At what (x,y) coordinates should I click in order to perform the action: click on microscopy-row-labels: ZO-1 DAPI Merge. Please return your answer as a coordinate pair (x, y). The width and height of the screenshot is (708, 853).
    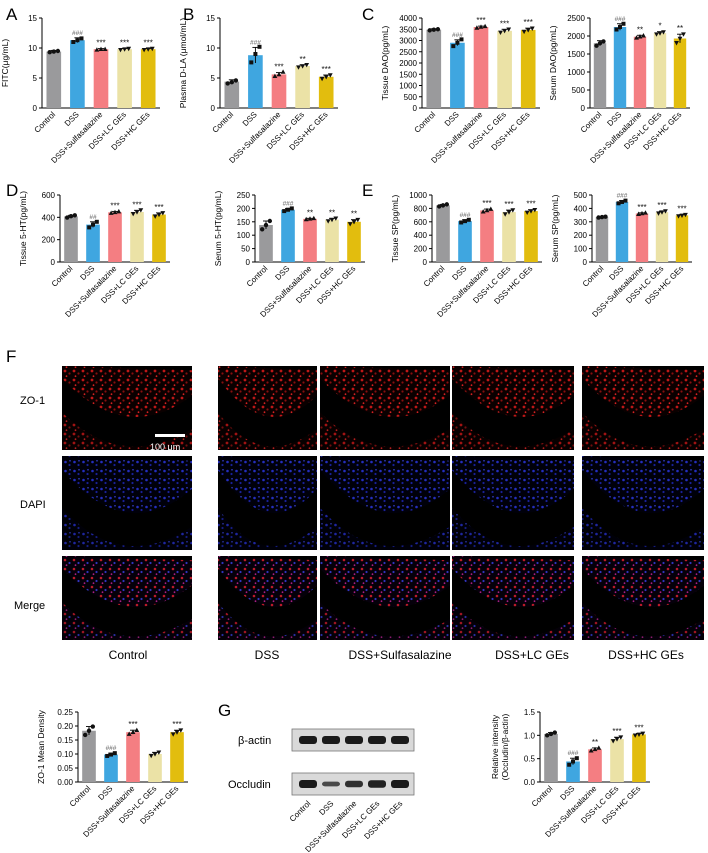
    Looking at the image, I should click on (30, 503).